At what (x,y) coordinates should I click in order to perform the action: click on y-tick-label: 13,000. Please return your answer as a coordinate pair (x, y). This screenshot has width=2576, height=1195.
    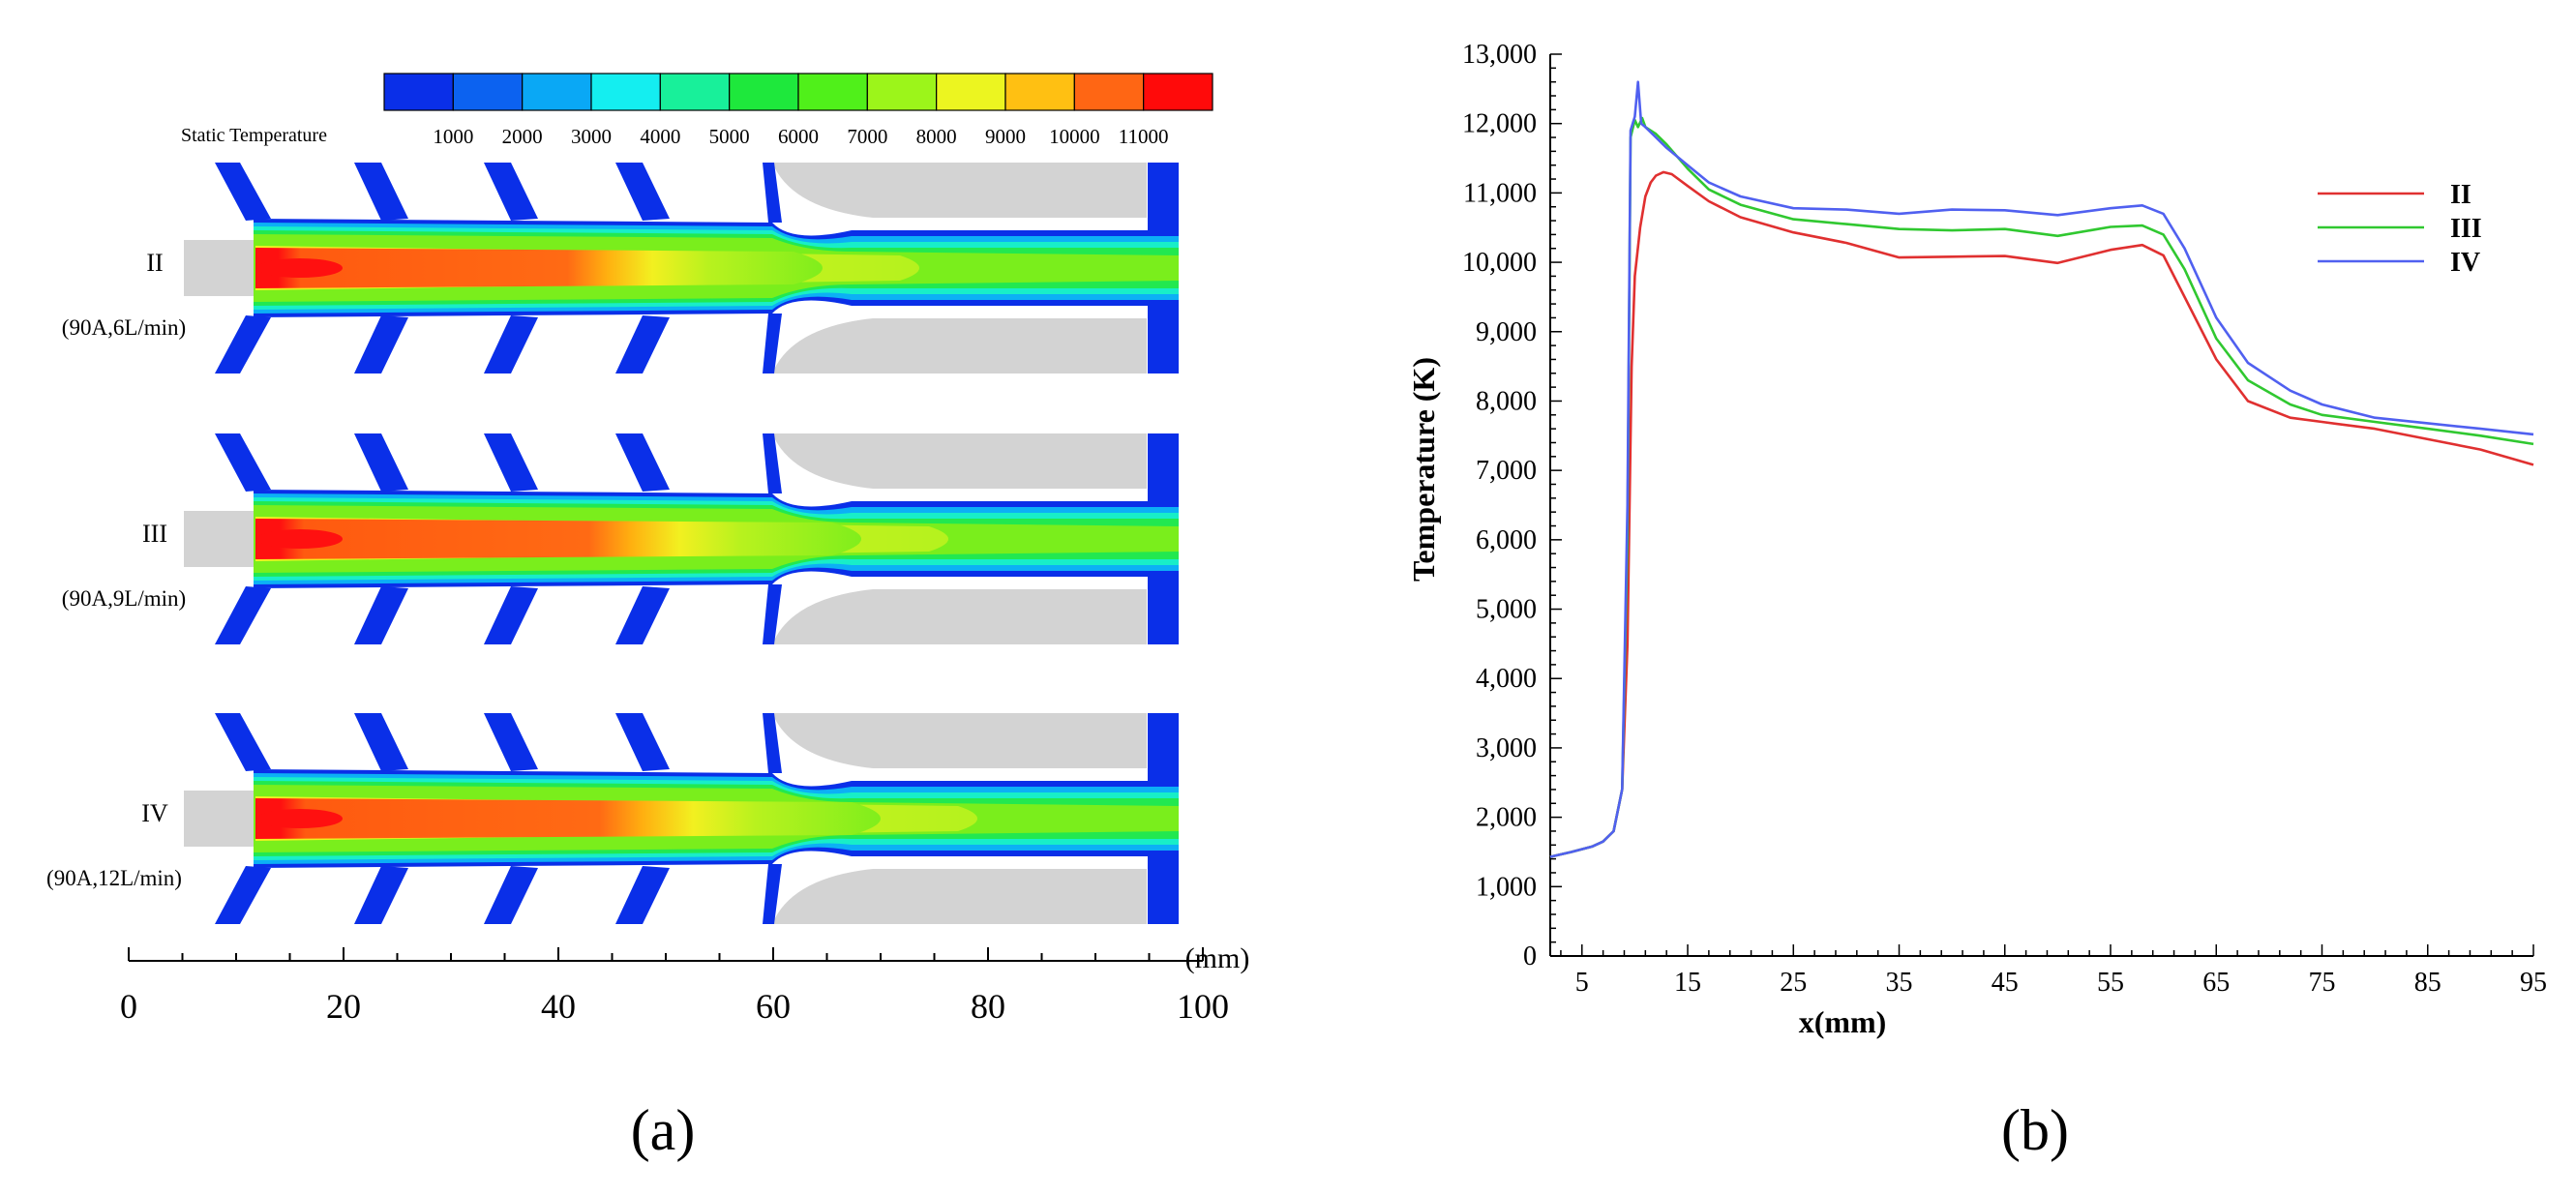
    Looking at the image, I should click on (1499, 55).